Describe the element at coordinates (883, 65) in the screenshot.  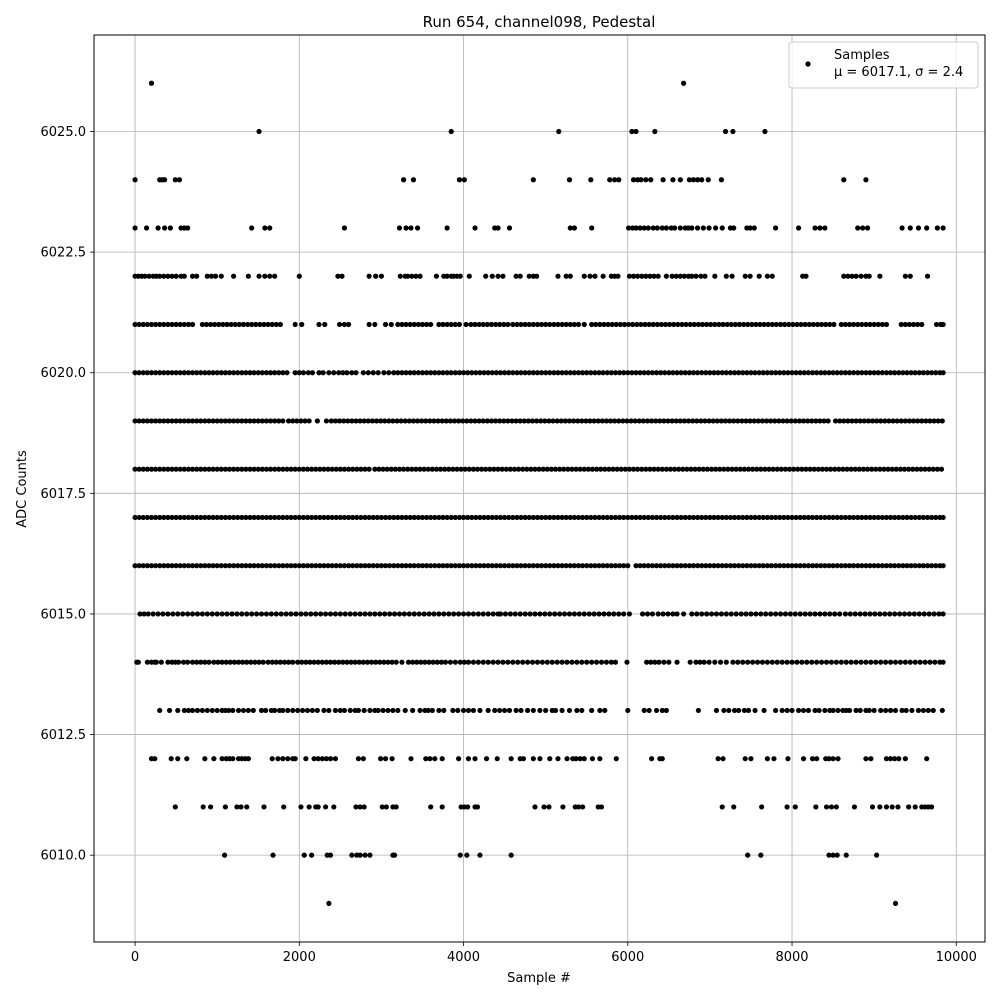
I see `legend-box` at that location.